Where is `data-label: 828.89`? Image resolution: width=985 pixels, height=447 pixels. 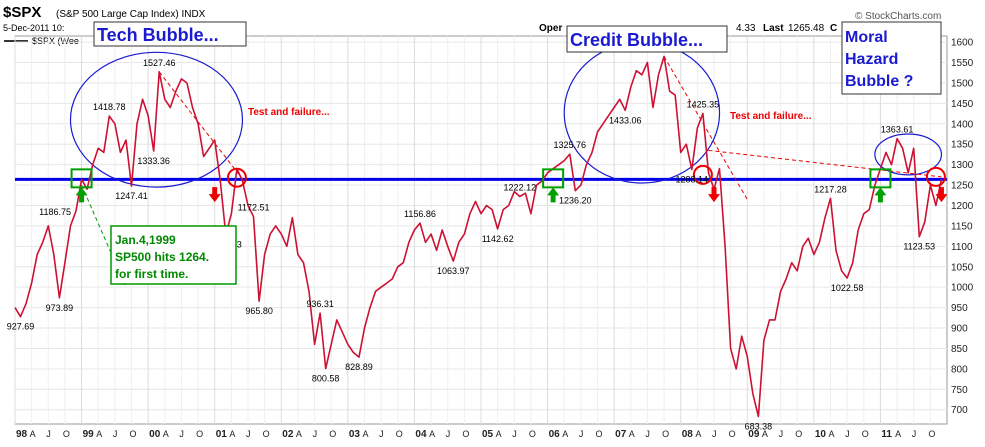
data-label: 828.89 is located at coordinates (359, 367).